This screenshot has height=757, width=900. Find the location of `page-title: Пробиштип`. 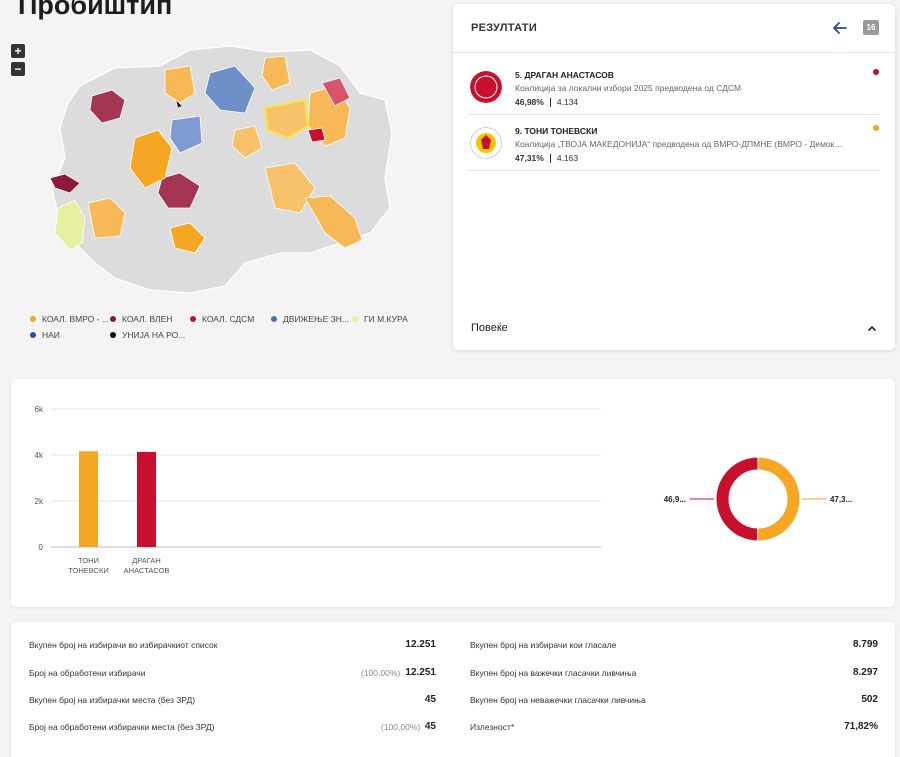

page-title: Пробиштип is located at coordinates (95, 10).